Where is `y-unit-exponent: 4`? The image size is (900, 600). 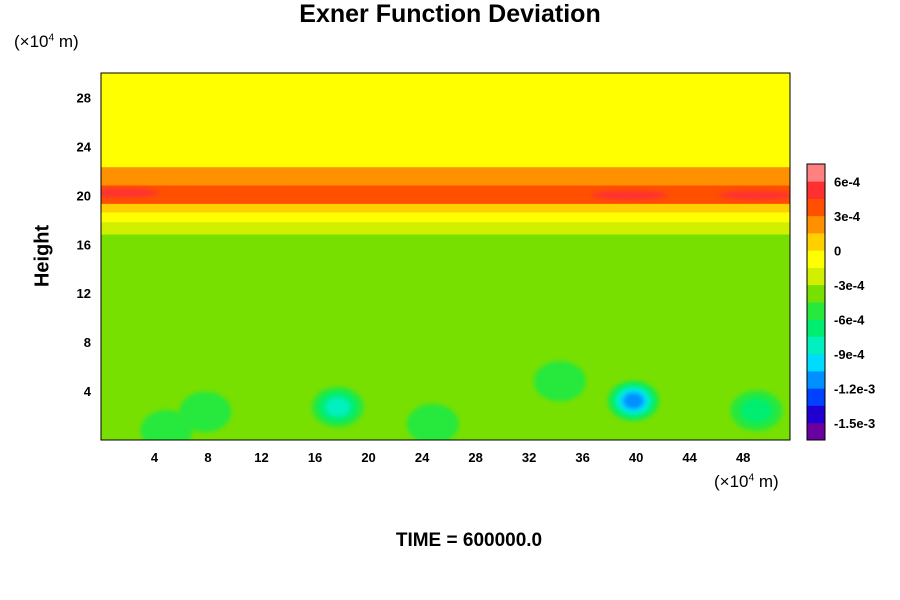 y-unit-exponent: 4 is located at coordinates (51, 38).